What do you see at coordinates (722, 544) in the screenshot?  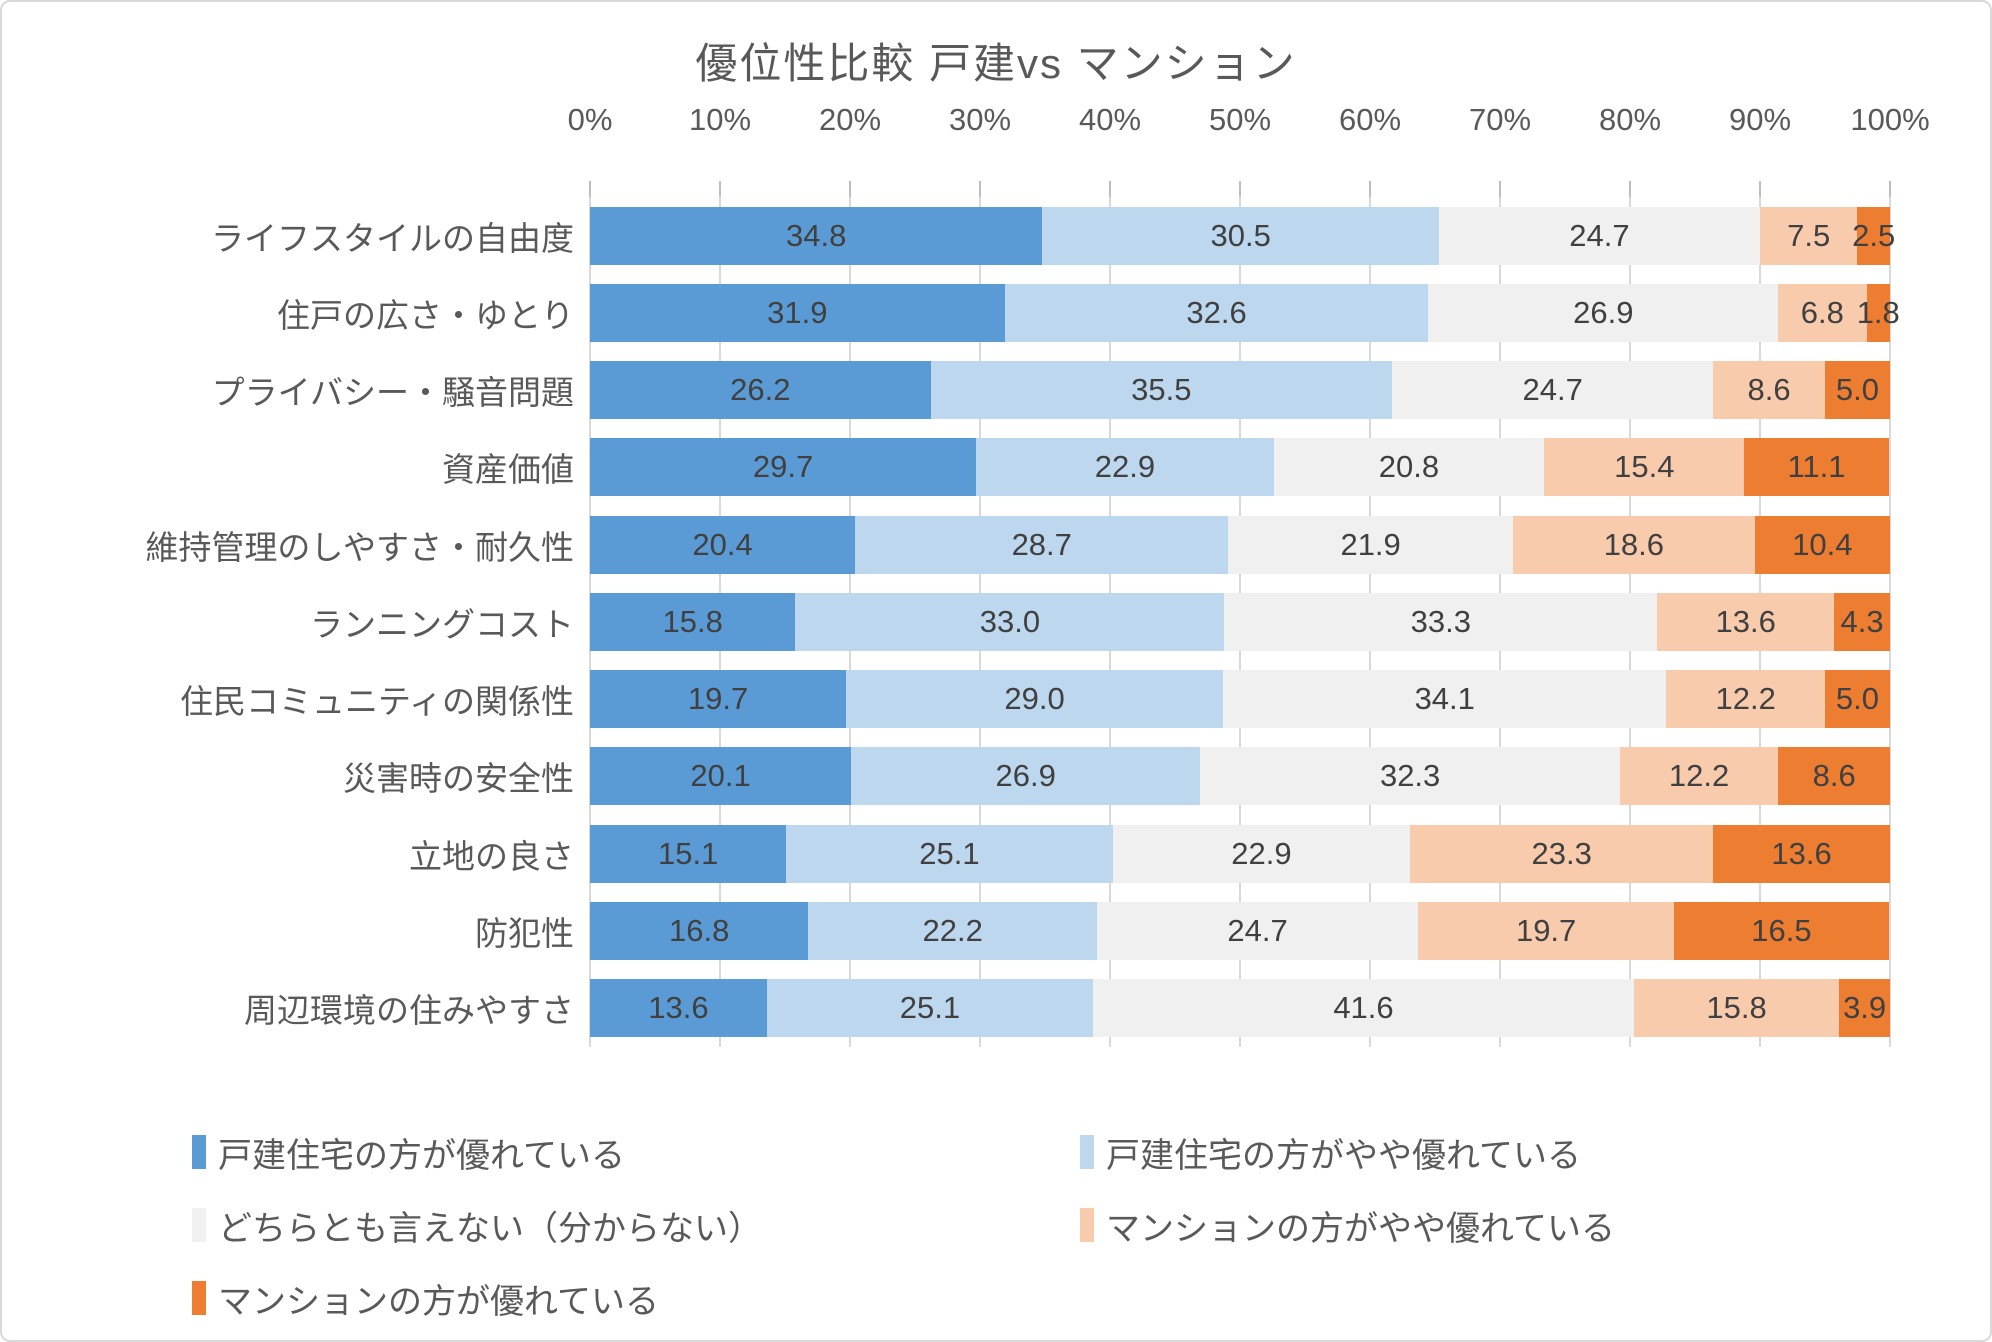 I see `value-label: 20.4` at bounding box center [722, 544].